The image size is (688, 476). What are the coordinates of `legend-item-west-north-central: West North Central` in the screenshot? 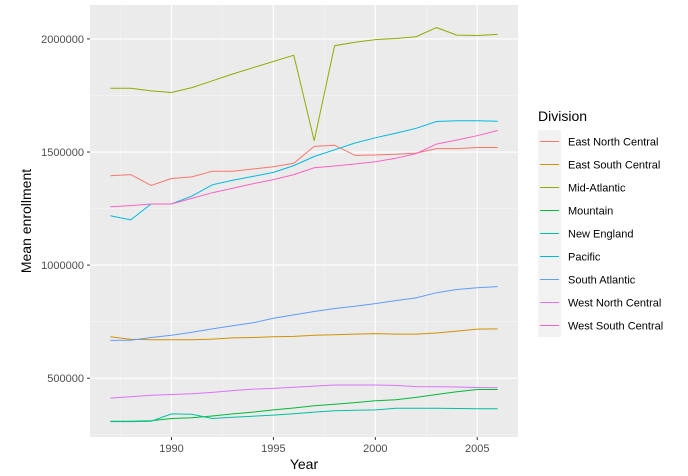 It's located at (599, 302).